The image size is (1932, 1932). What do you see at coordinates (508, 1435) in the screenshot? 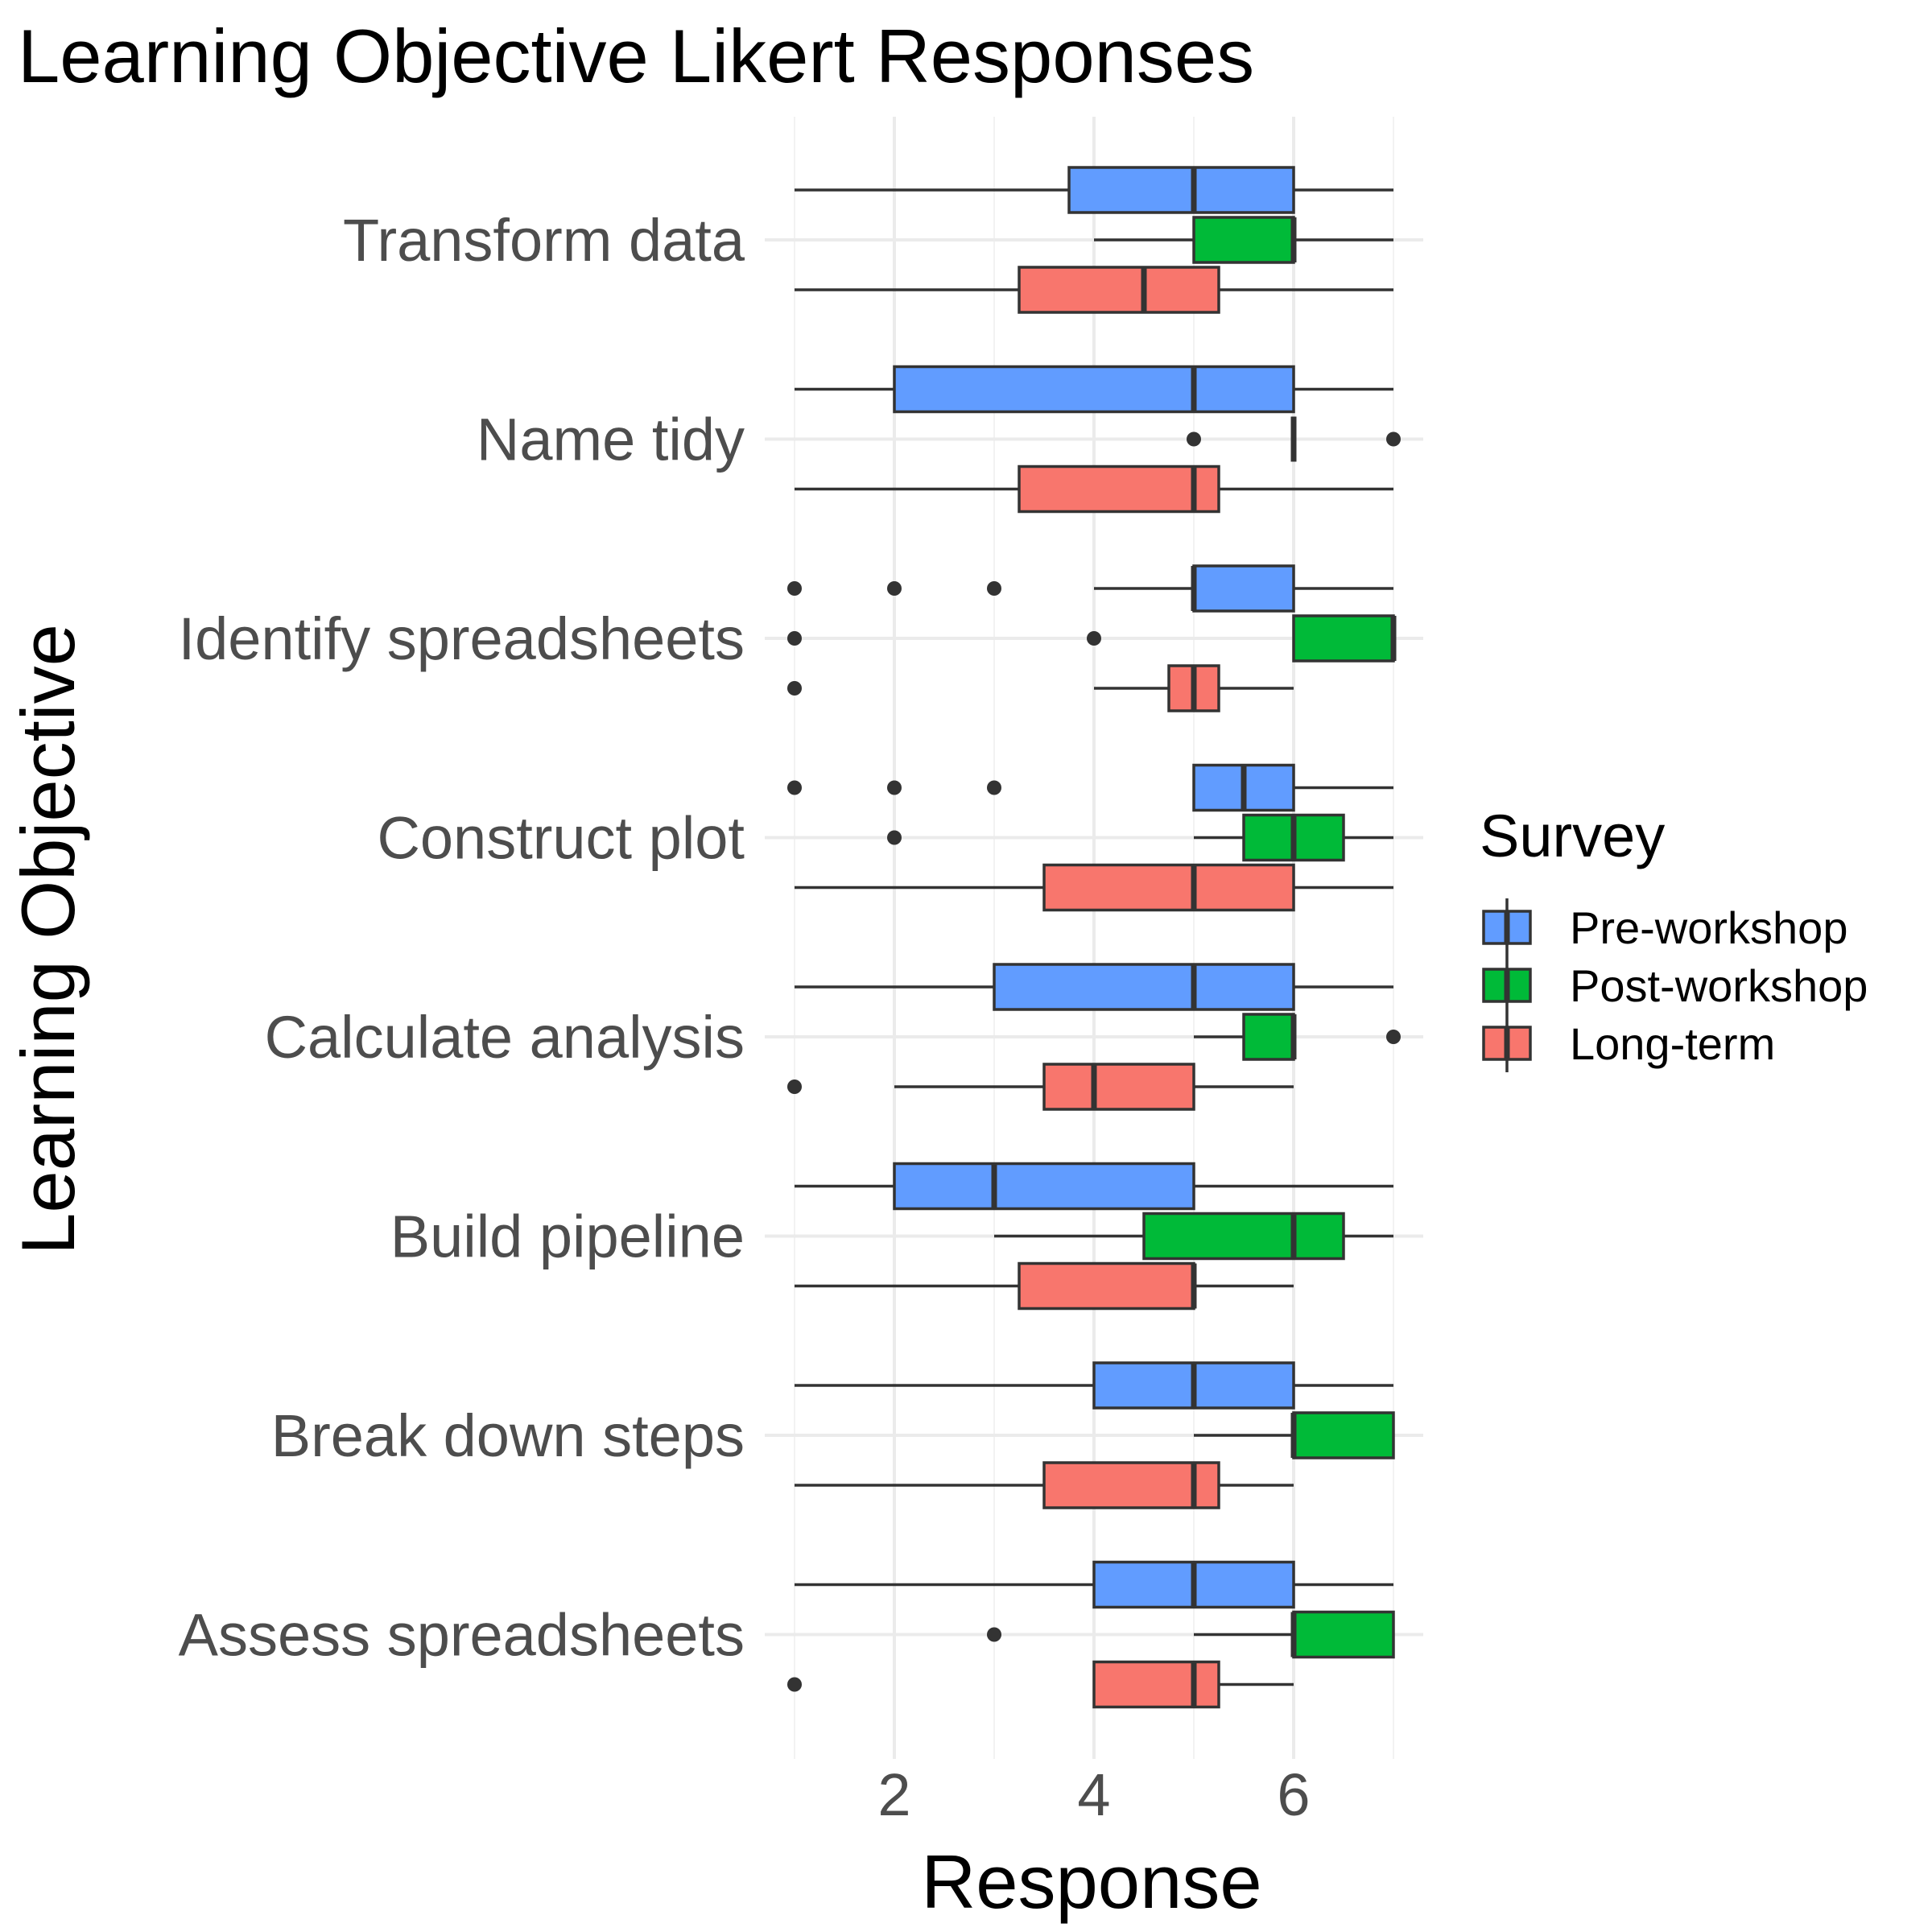
I see `y-tick-label: Break down steps` at bounding box center [508, 1435].